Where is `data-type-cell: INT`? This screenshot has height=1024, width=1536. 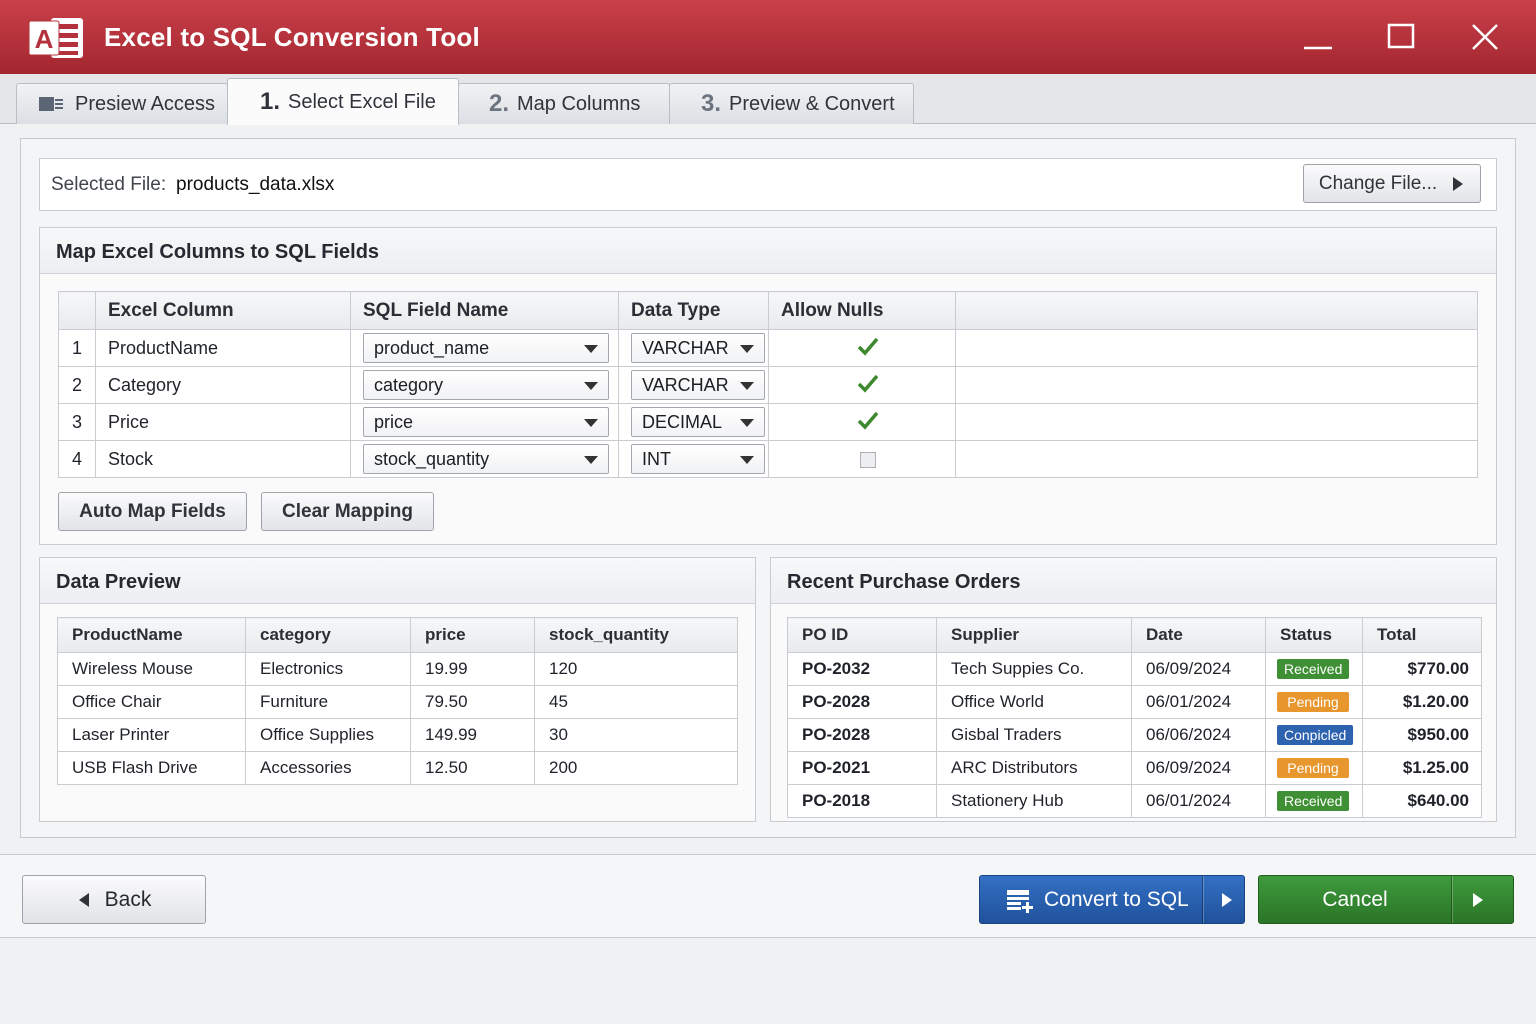
data-type-cell: INT is located at coordinates (693, 459).